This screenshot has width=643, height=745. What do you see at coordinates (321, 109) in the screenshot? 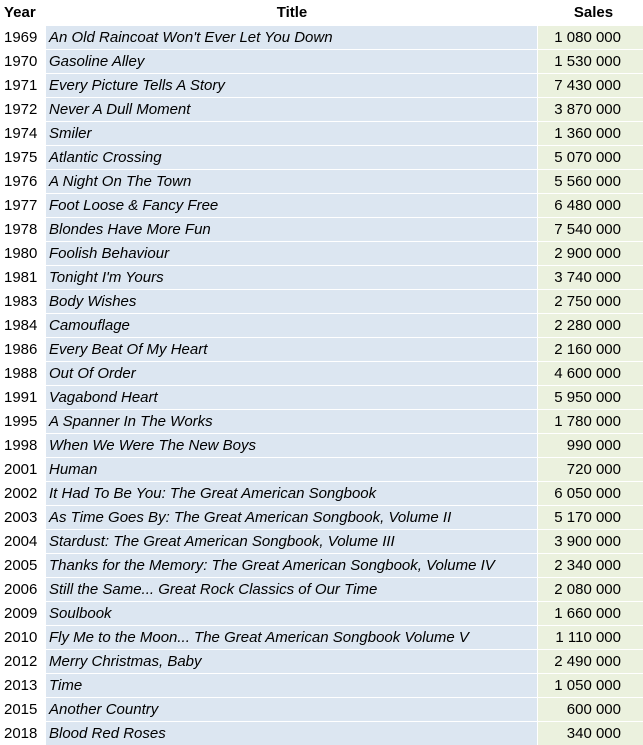
I see `table-row: 1972 Never A Dull Moment 3 870 000` at bounding box center [321, 109].